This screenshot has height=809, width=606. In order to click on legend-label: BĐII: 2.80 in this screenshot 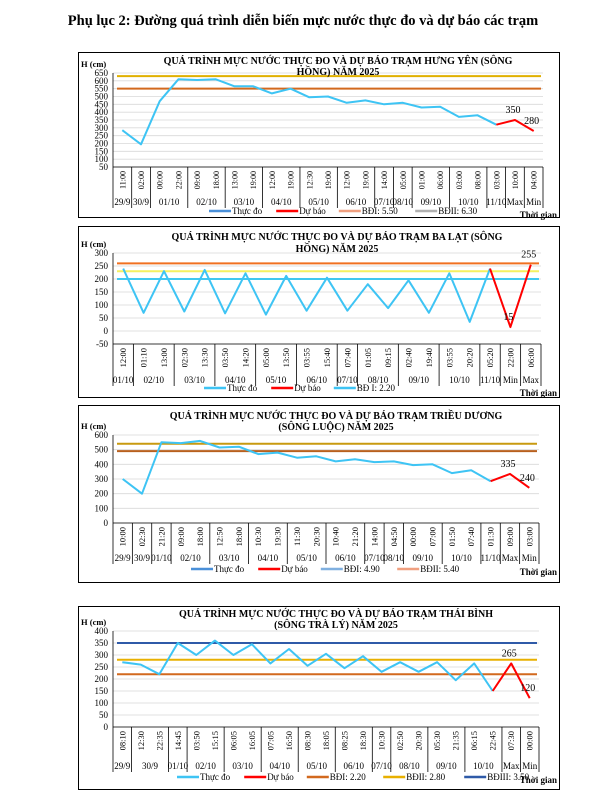, I will do `click(425, 777)`.